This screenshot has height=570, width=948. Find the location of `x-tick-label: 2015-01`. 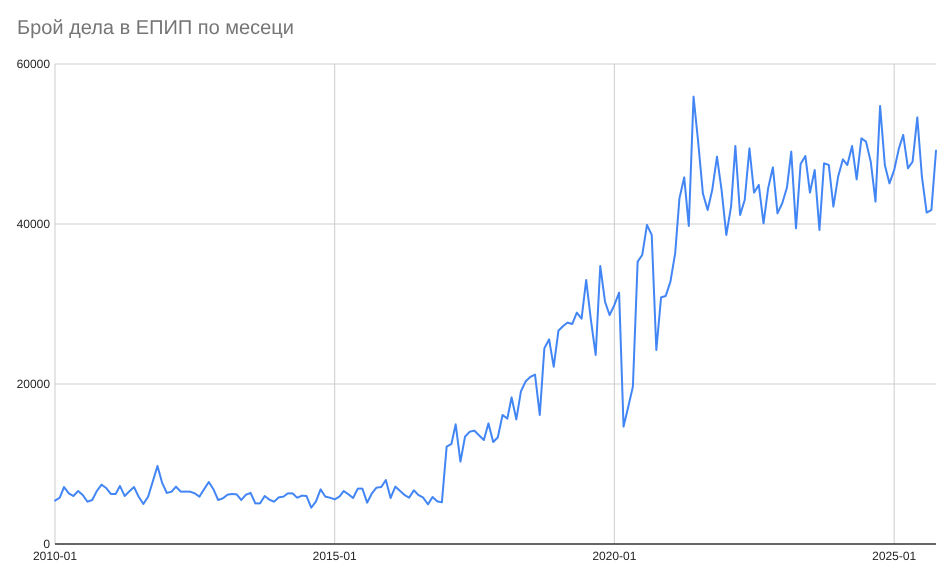

x-tick-label: 2015-01 is located at coordinates (335, 556).